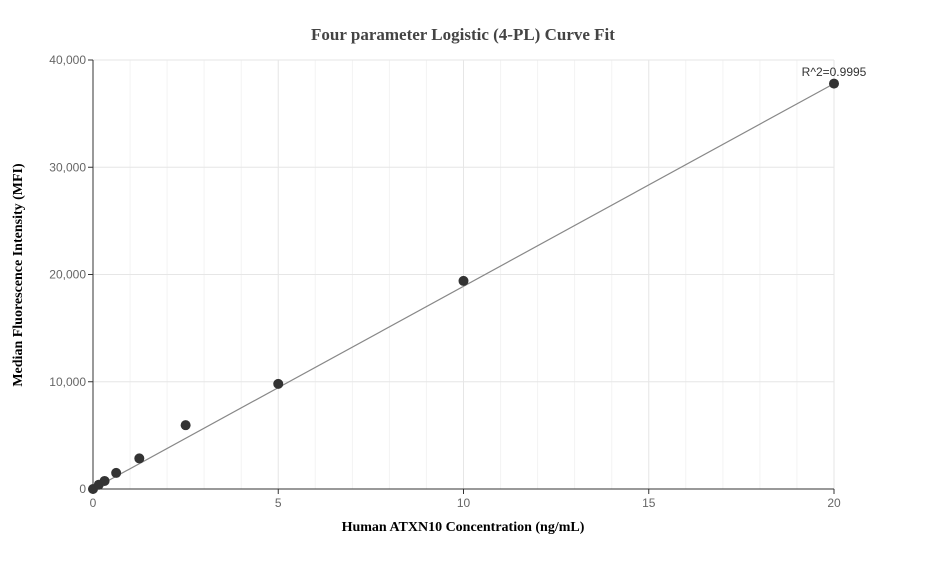  What do you see at coordinates (649, 503) in the screenshot?
I see `x-tick-label: 15` at bounding box center [649, 503].